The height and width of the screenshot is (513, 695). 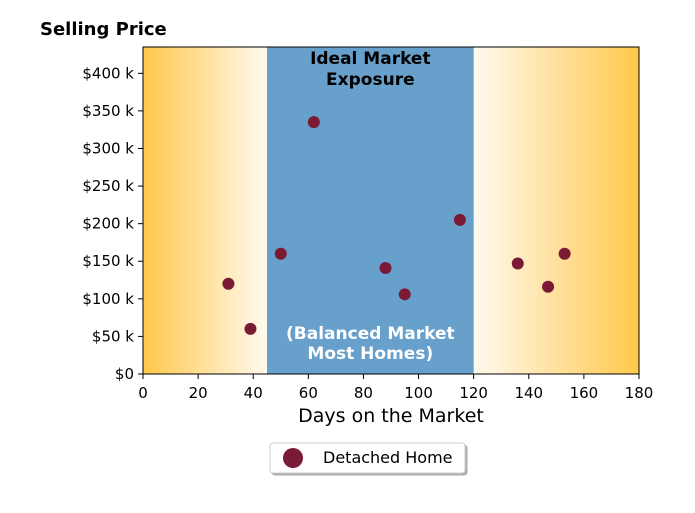 What do you see at coordinates (124, 374) in the screenshot?
I see `y-tick-label: $0` at bounding box center [124, 374].